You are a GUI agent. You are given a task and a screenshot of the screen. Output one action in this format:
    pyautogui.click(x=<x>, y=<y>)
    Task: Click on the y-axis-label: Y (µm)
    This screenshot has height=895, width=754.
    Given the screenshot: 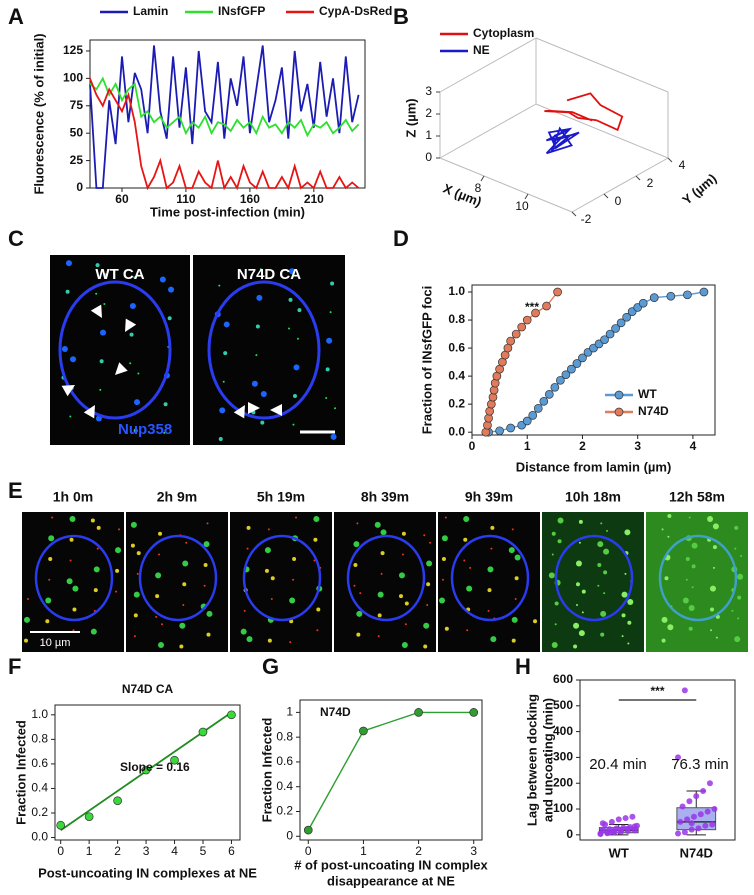 What is the action you would take?
    pyautogui.click(x=699, y=189)
    